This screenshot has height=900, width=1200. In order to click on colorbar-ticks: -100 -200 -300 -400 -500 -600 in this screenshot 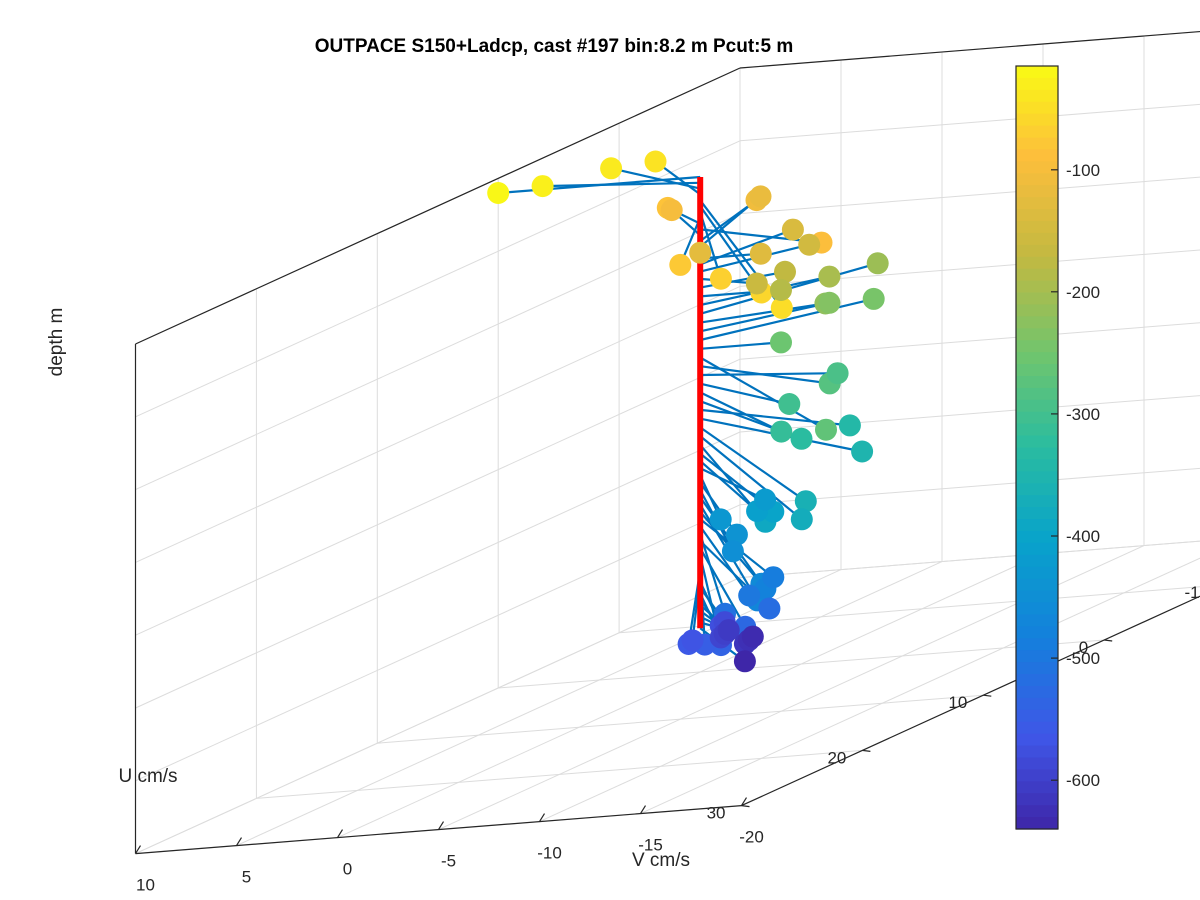, I will do `click(1075, 475)`.